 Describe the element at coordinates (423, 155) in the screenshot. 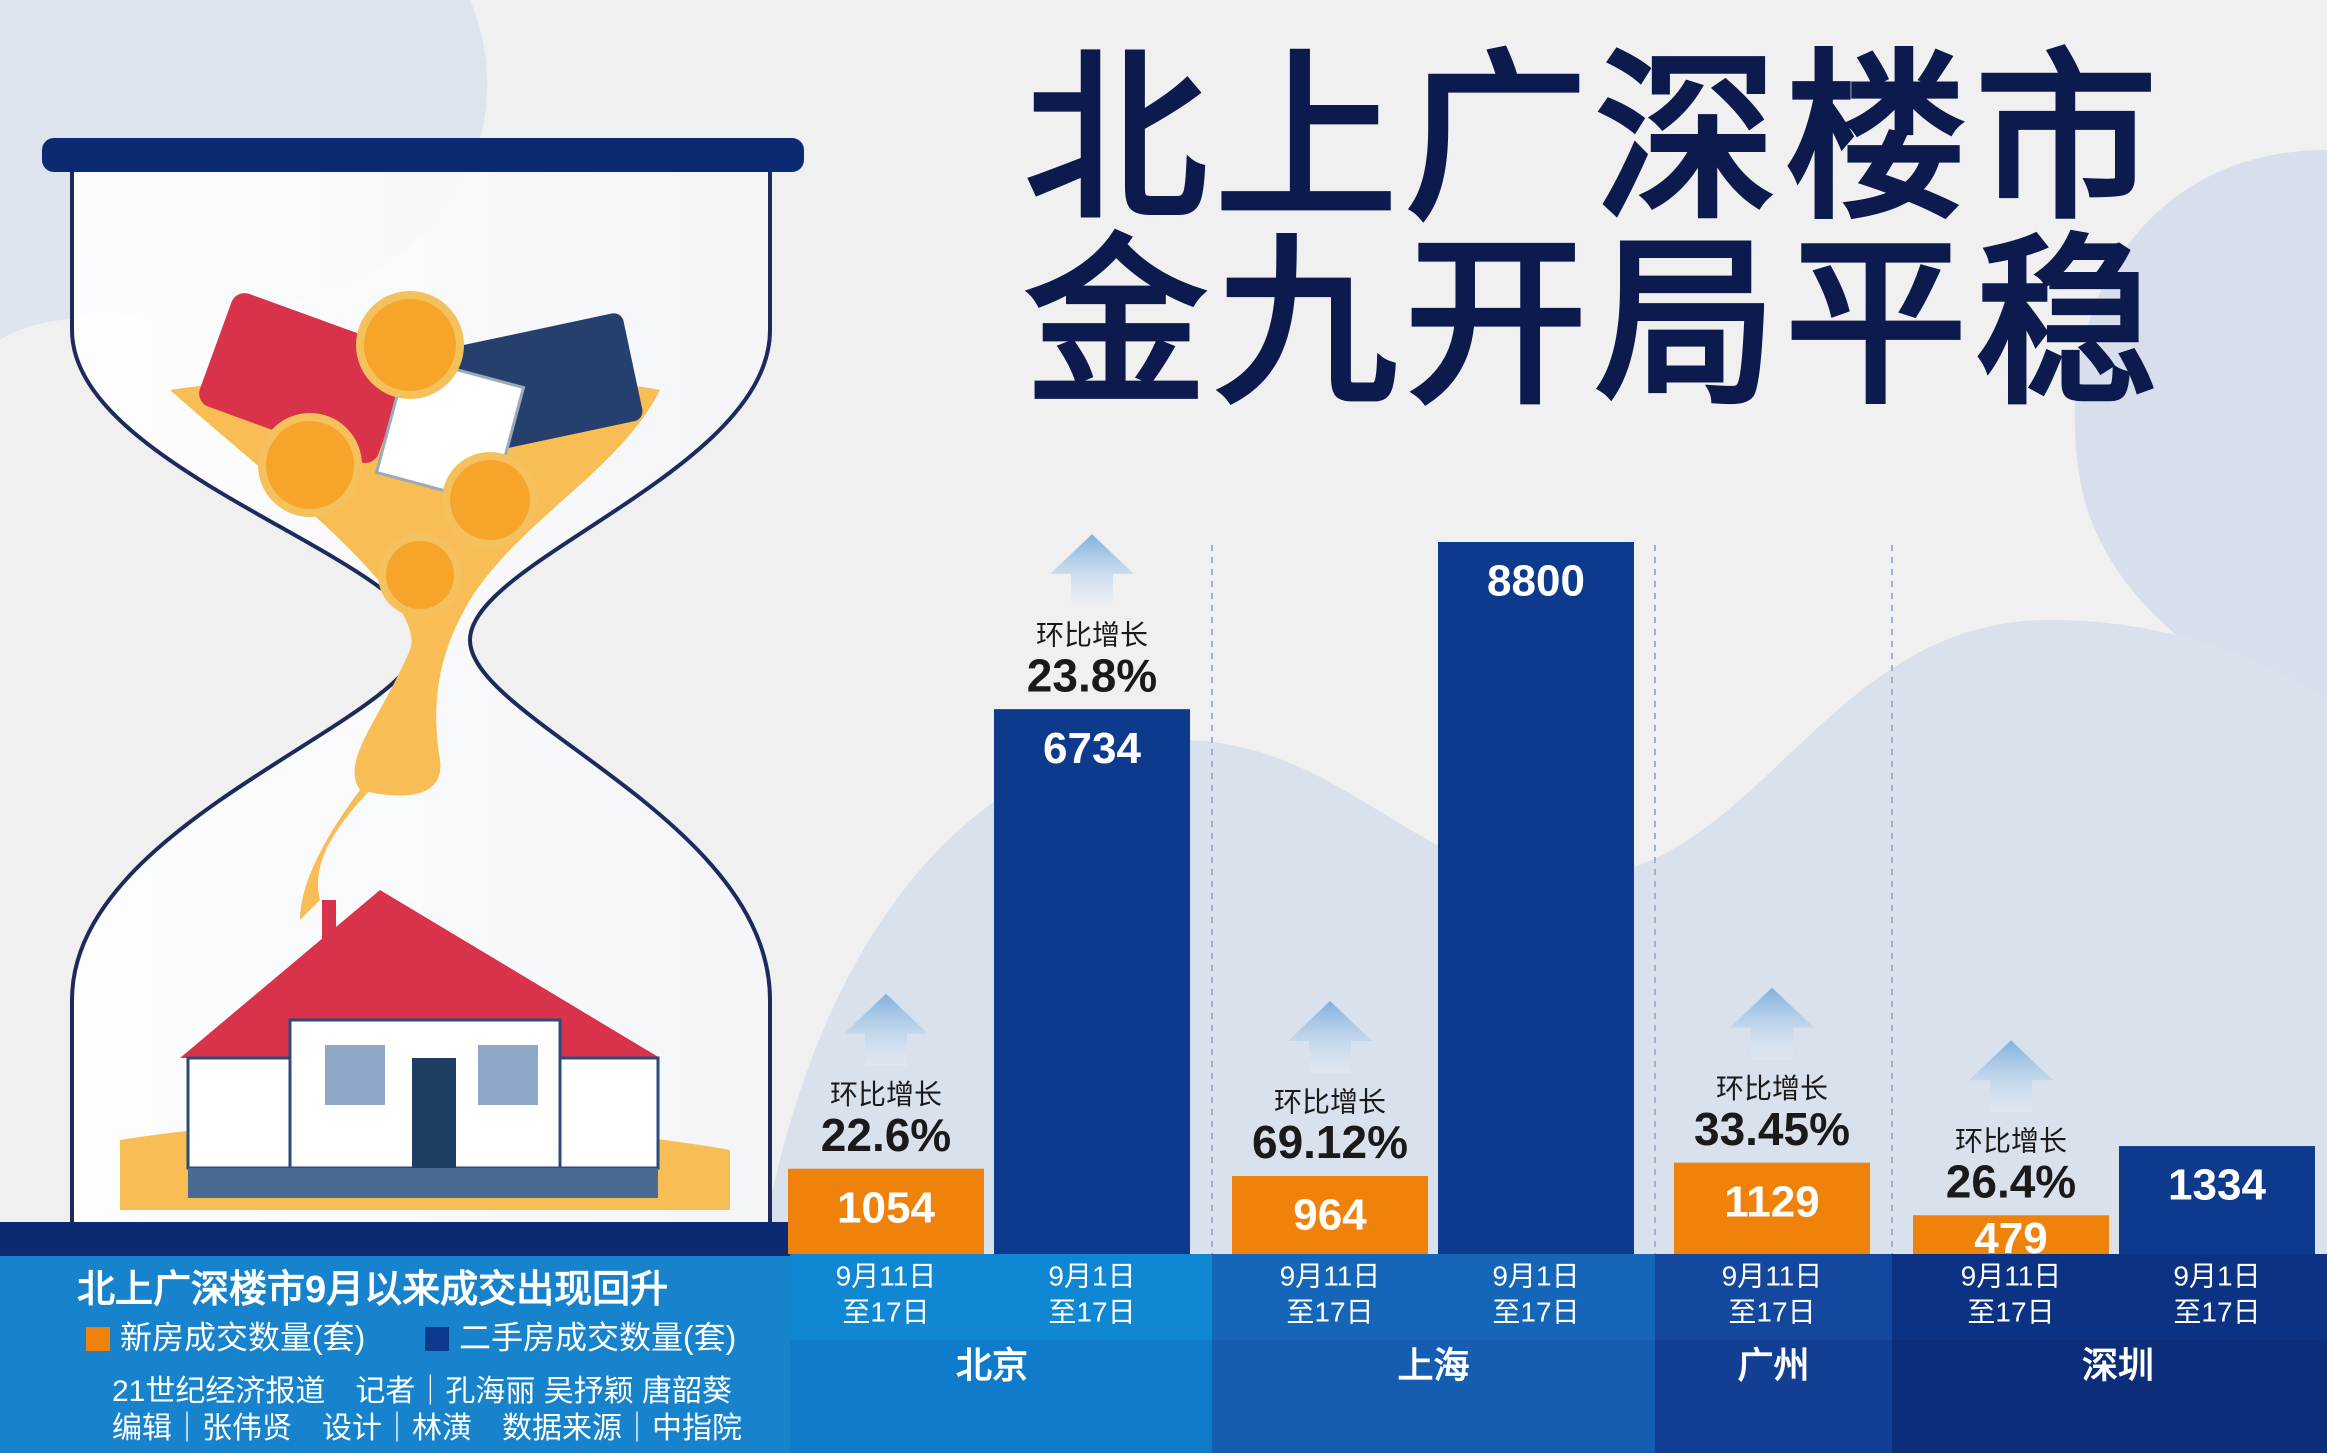

I see `hourglass-cap` at that location.